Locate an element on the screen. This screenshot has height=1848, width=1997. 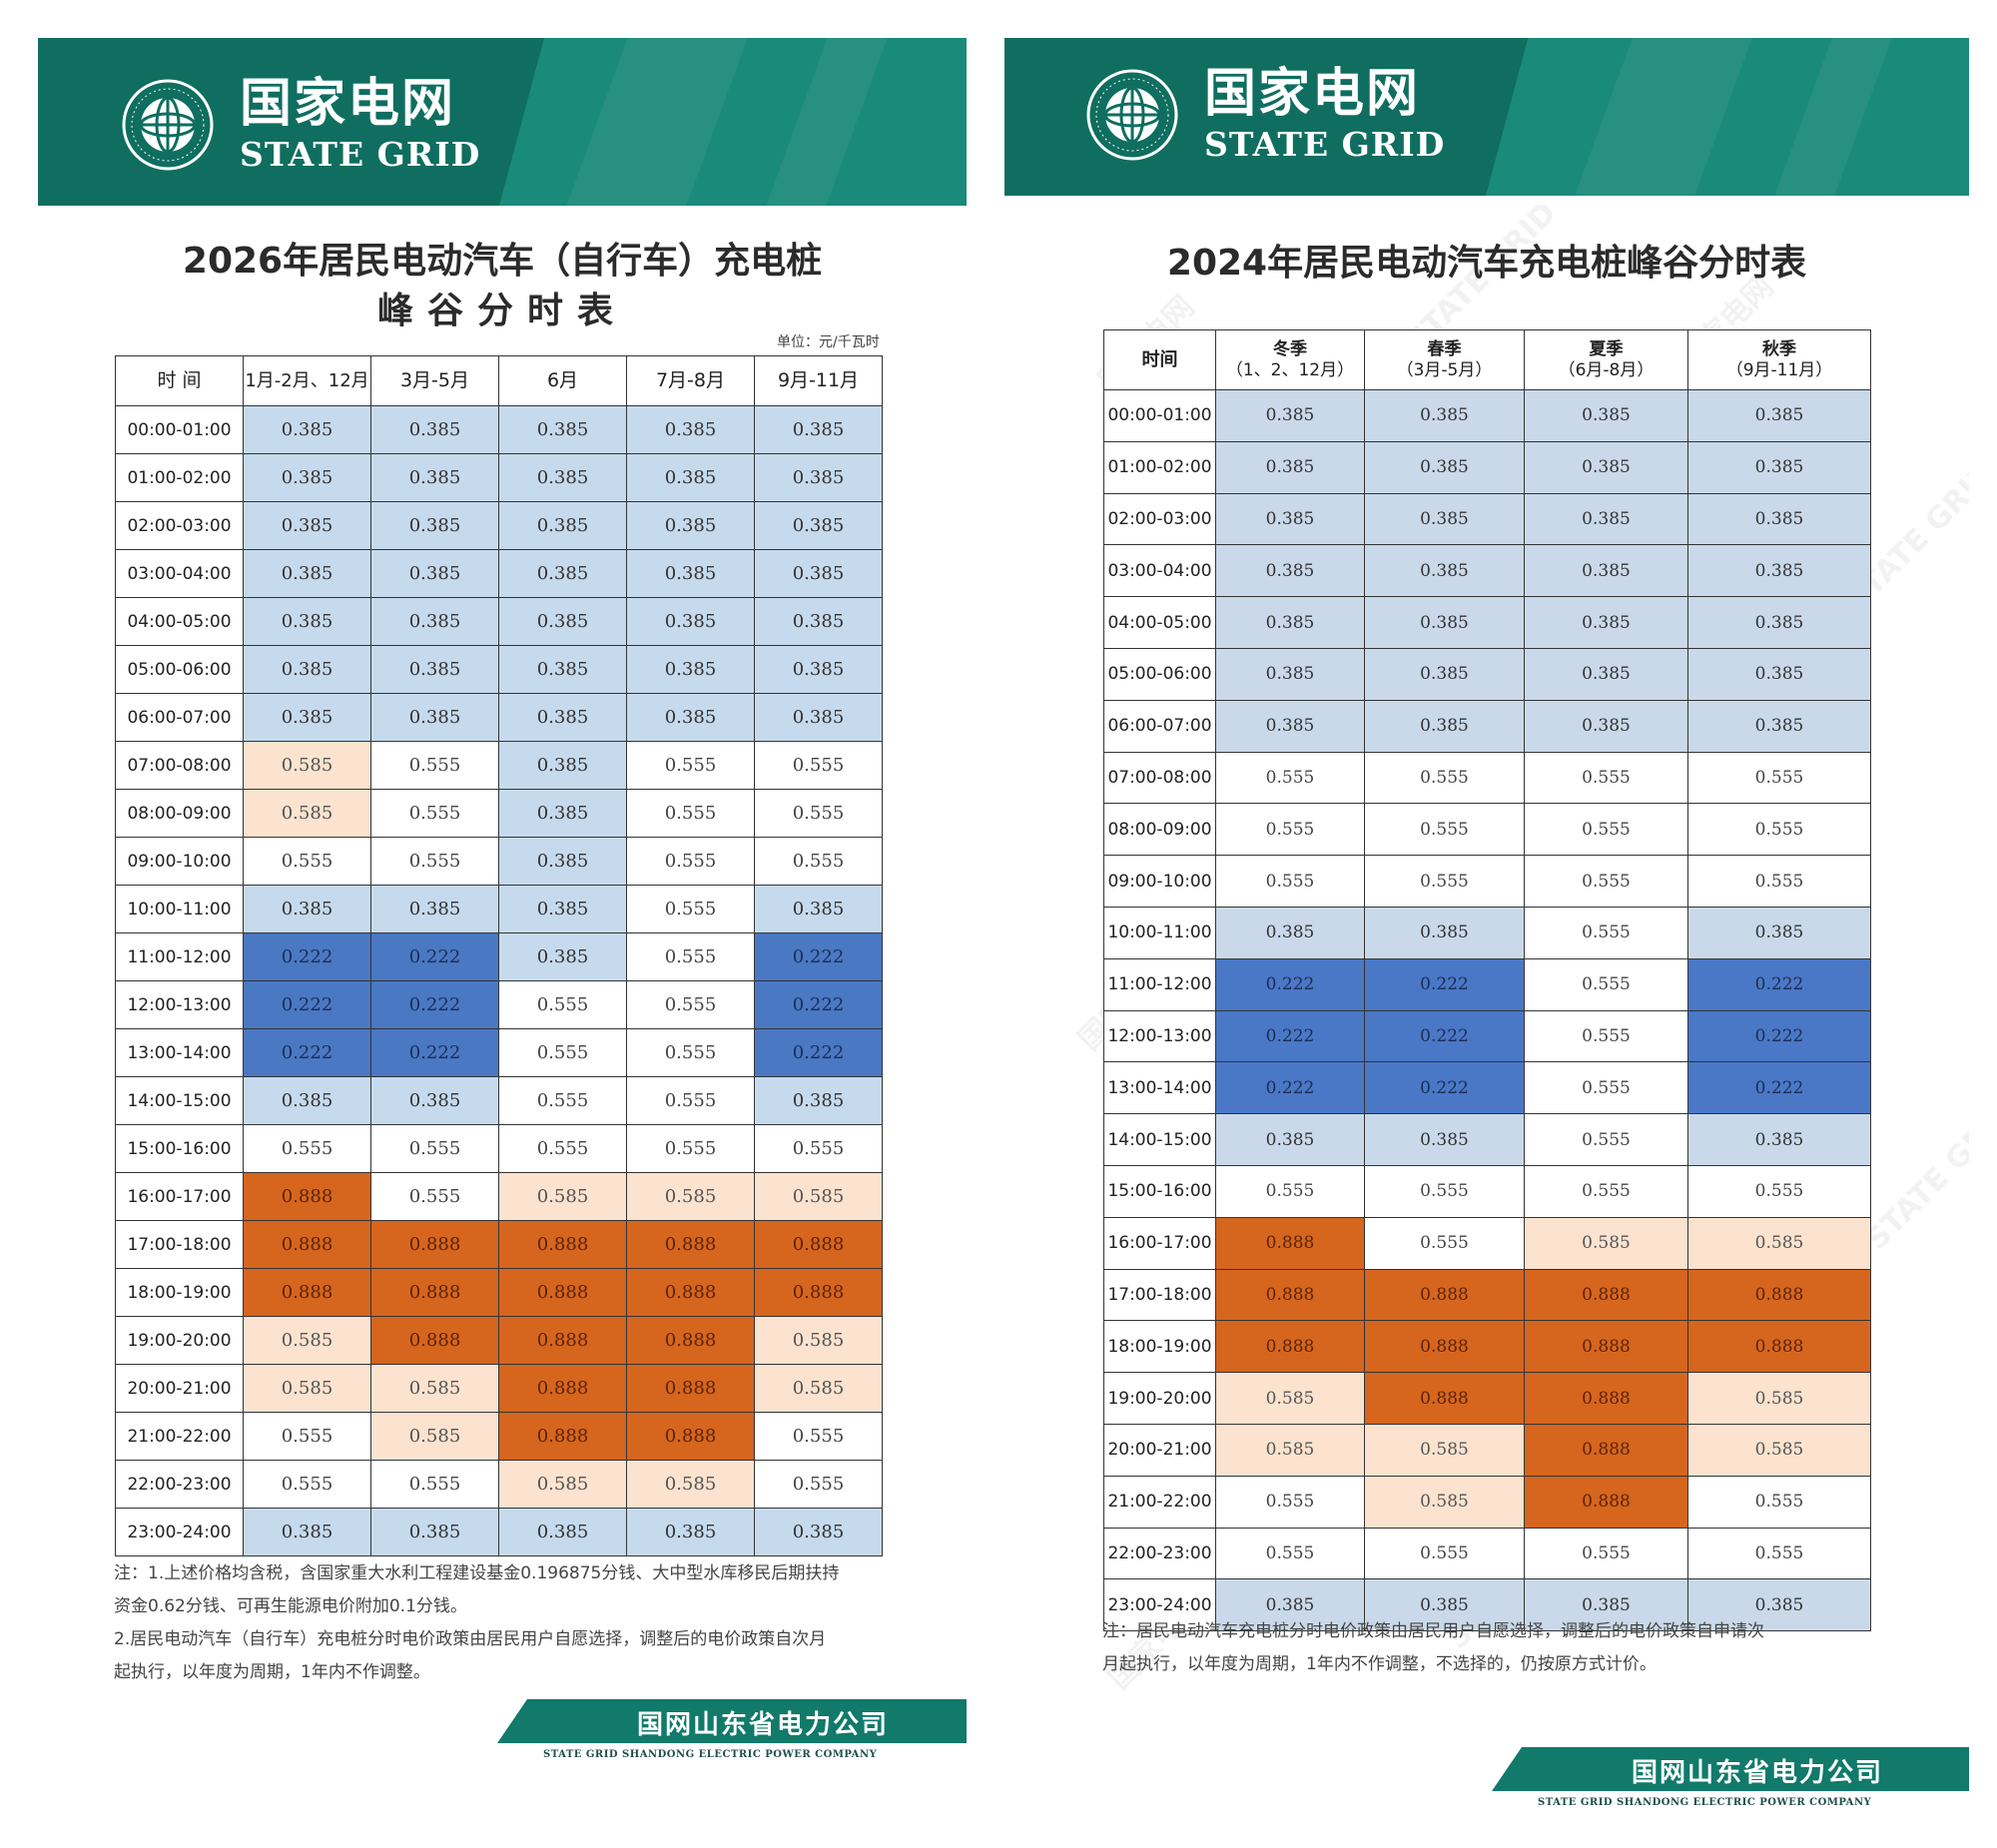
right-table-row: 15:00-16:00 0.555 0.555 0.555 0.555 is located at coordinates (1487, 1191).